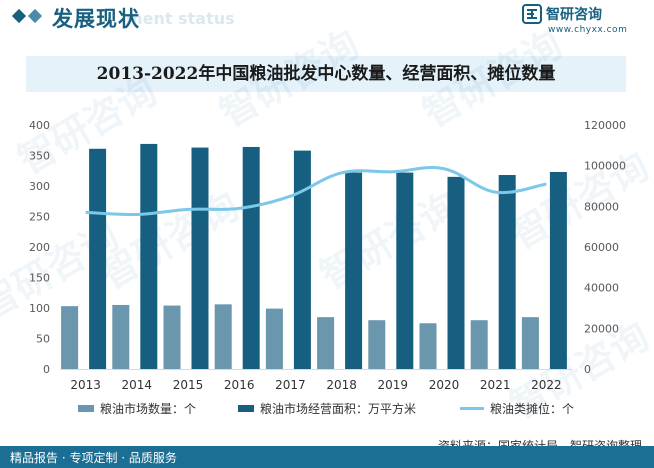  I want to click on y-right-tick-label: 60000, so click(601, 247).